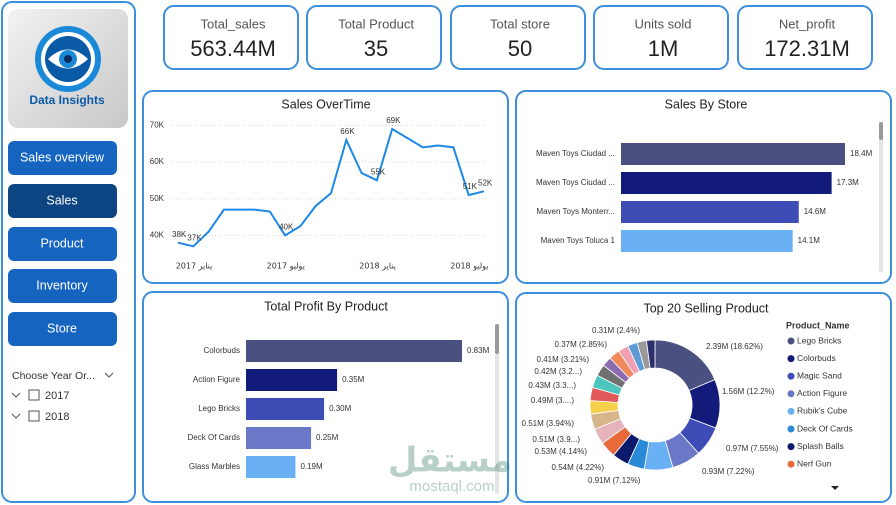 The image size is (896, 505). Describe the element at coordinates (194, 237) in the screenshot. I see `data-label: 37K` at that location.